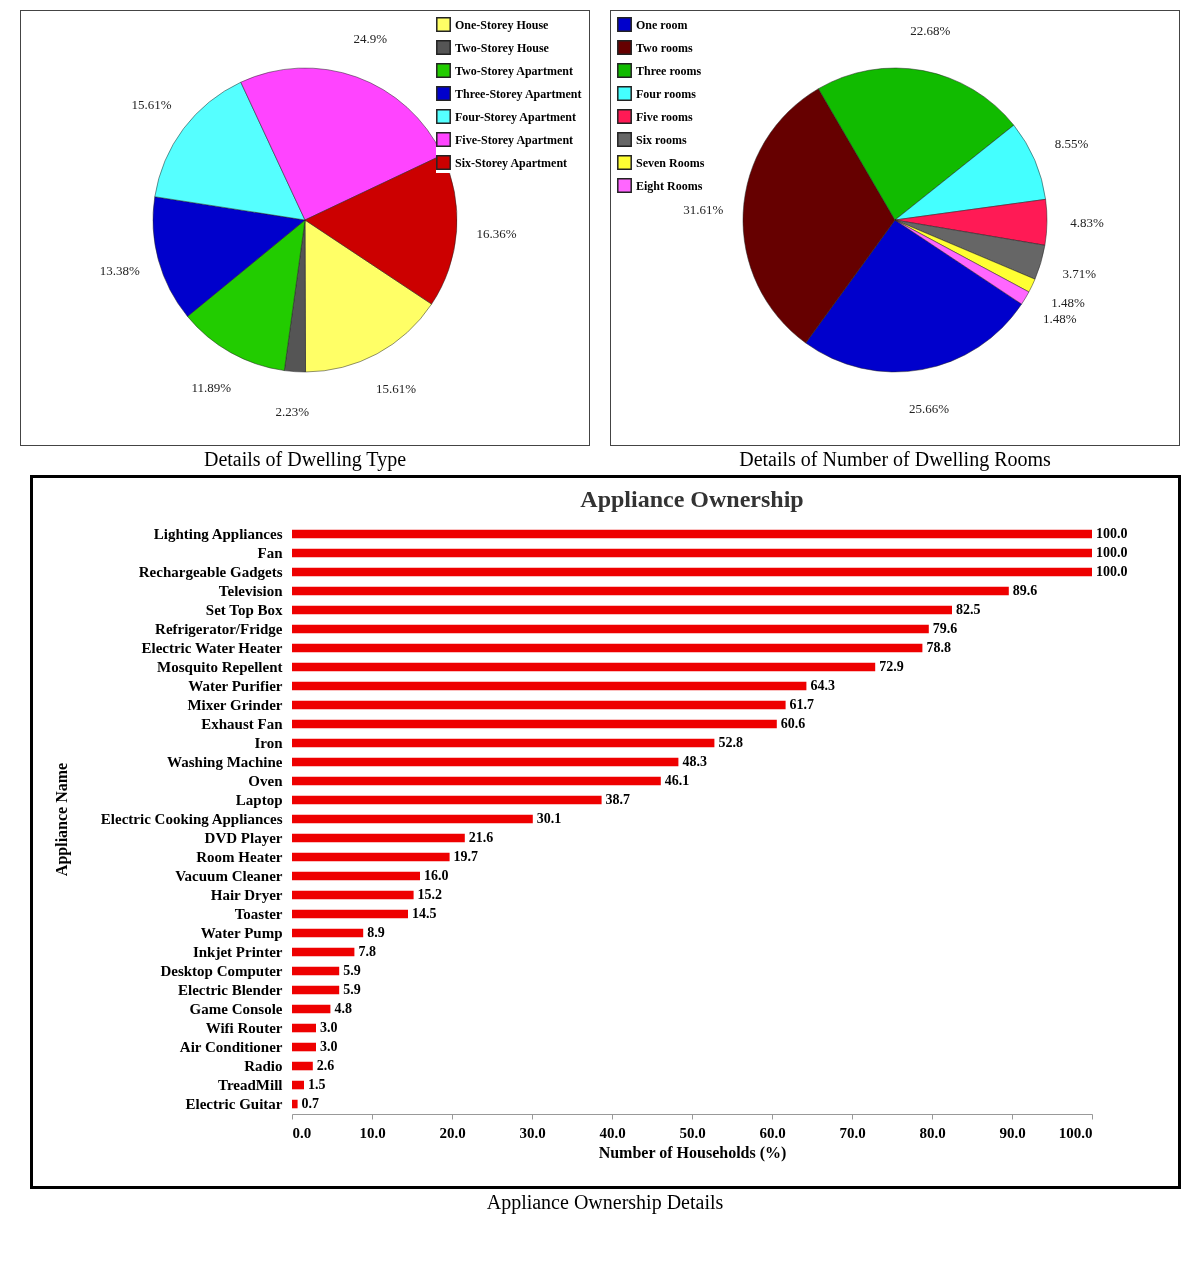 Image resolution: width=1200 pixels, height=1279 pixels. What do you see at coordinates (328, 1047) in the screenshot?
I see `data-label: 3.0` at bounding box center [328, 1047].